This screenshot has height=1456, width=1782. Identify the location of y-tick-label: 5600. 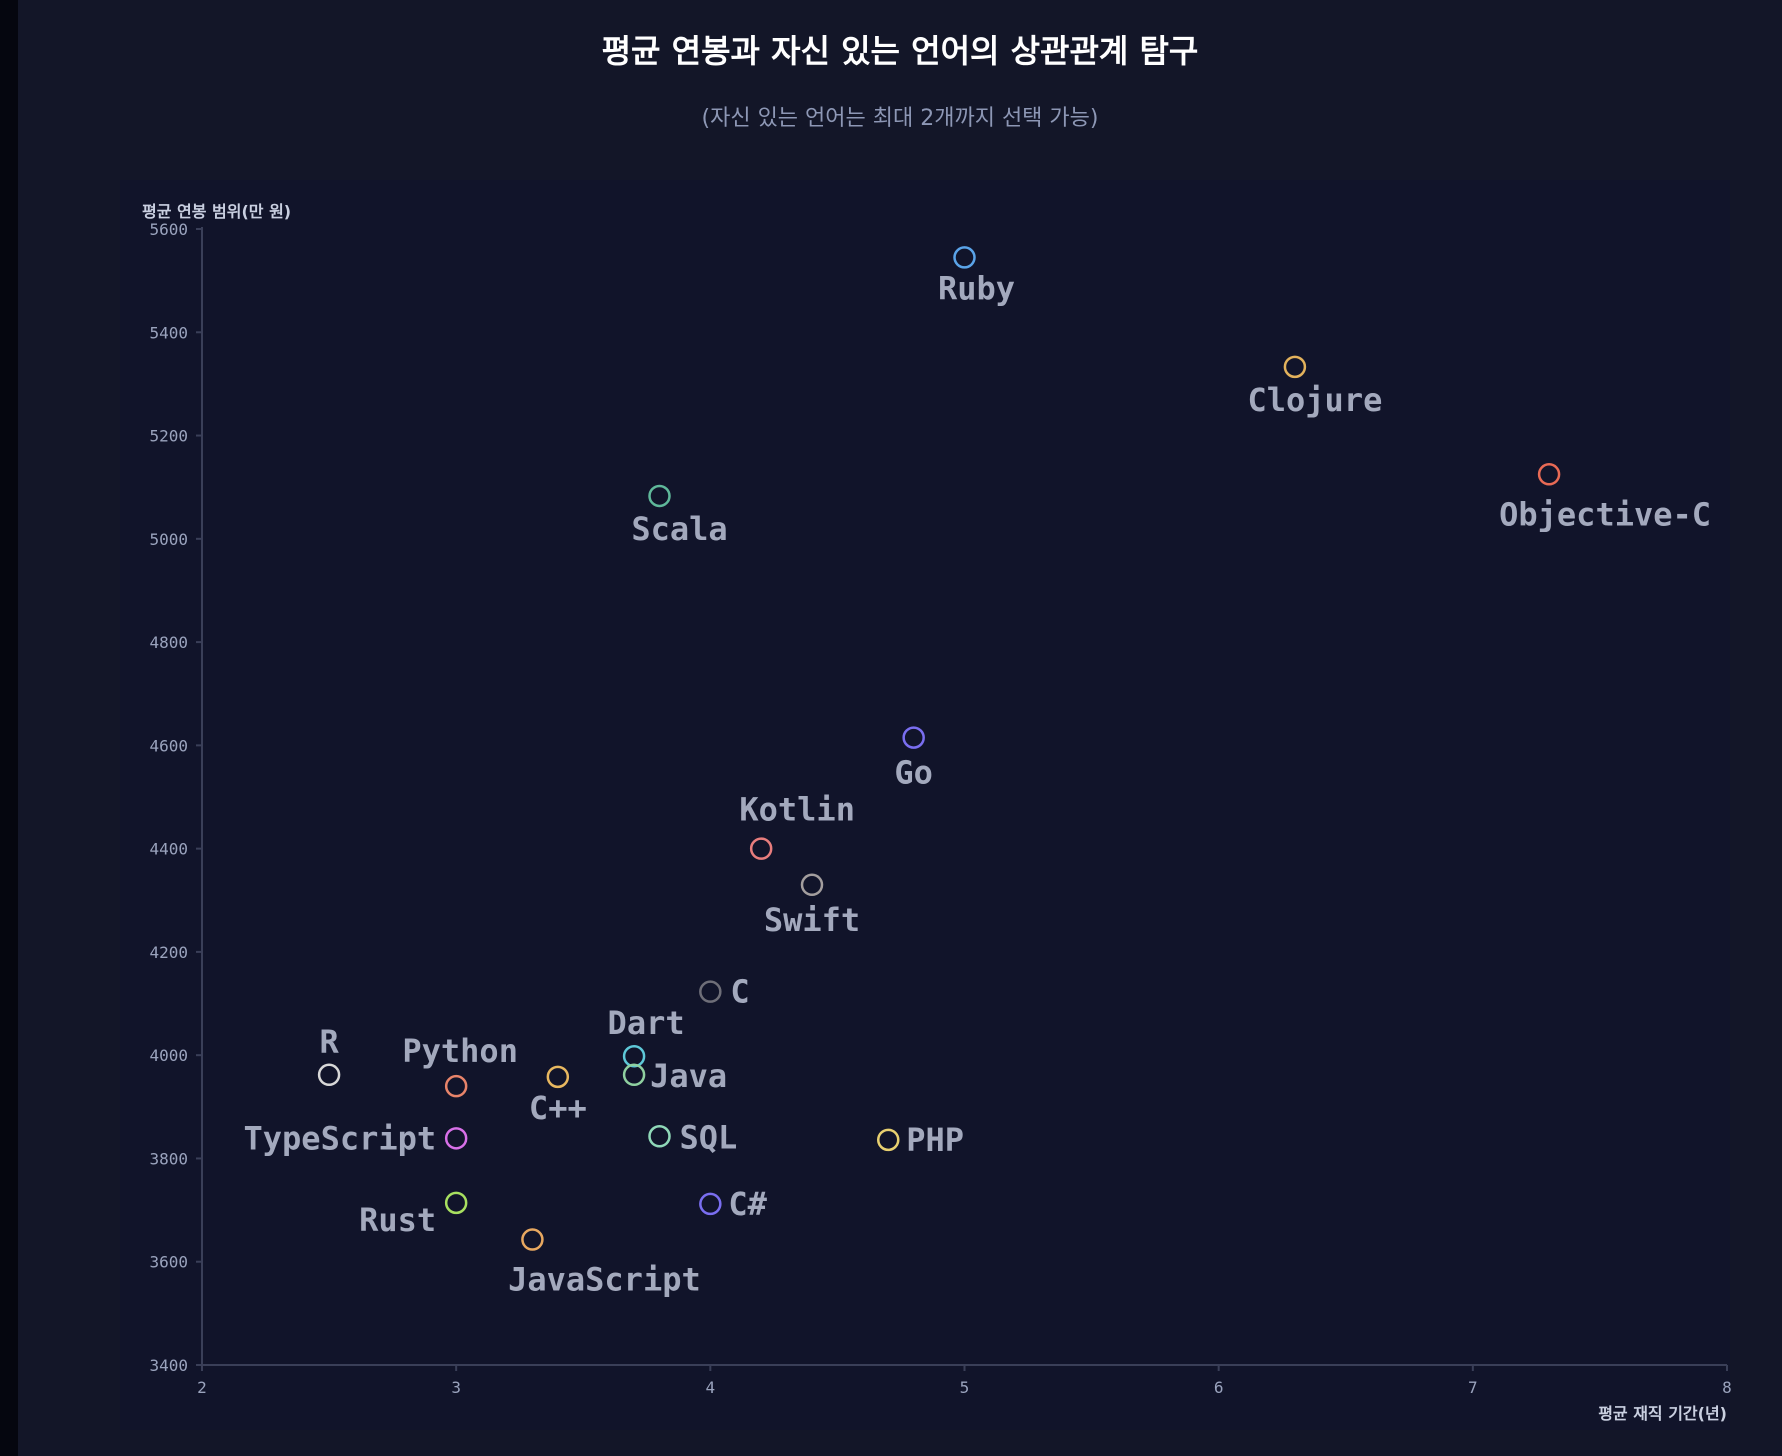
(168, 229).